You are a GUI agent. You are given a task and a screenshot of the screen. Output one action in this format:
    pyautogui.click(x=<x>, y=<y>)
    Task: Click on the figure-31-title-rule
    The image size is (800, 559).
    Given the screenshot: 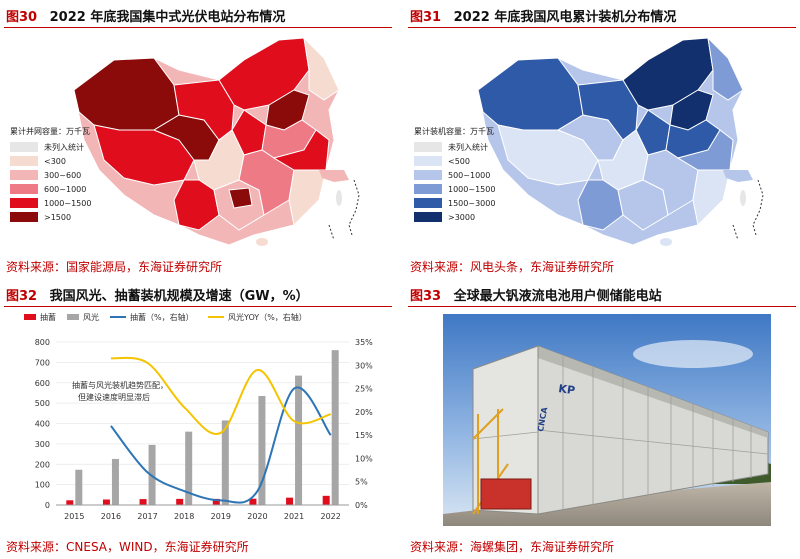 What is the action you would take?
    pyautogui.click(x=602, y=27)
    